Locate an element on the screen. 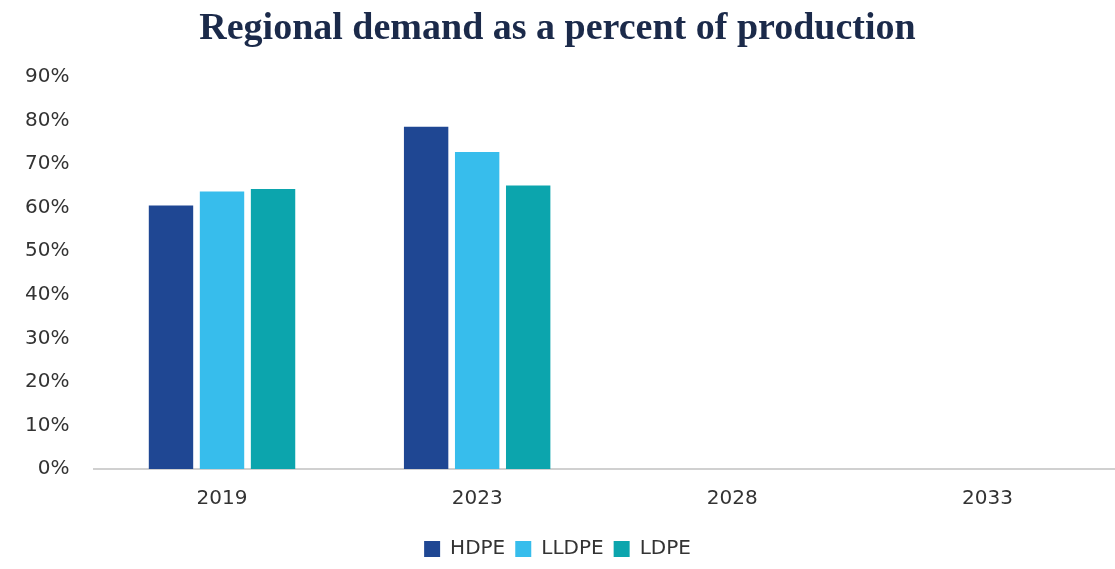  y-tick-label: 90% is located at coordinates (47, 75).